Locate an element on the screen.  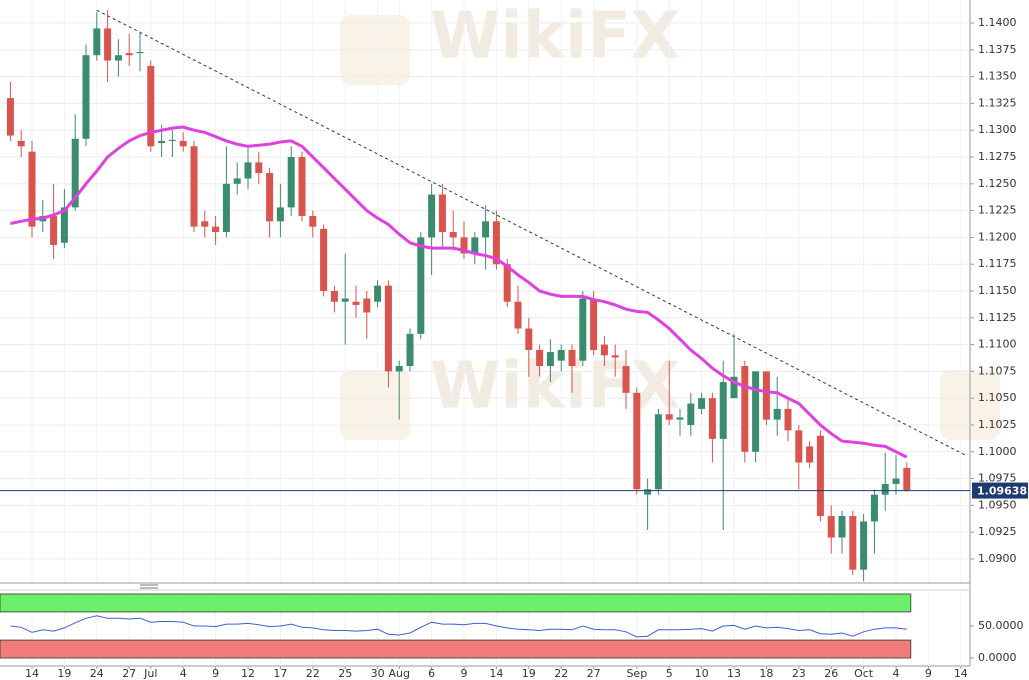
x-tick-label: 5 is located at coordinates (669, 673).